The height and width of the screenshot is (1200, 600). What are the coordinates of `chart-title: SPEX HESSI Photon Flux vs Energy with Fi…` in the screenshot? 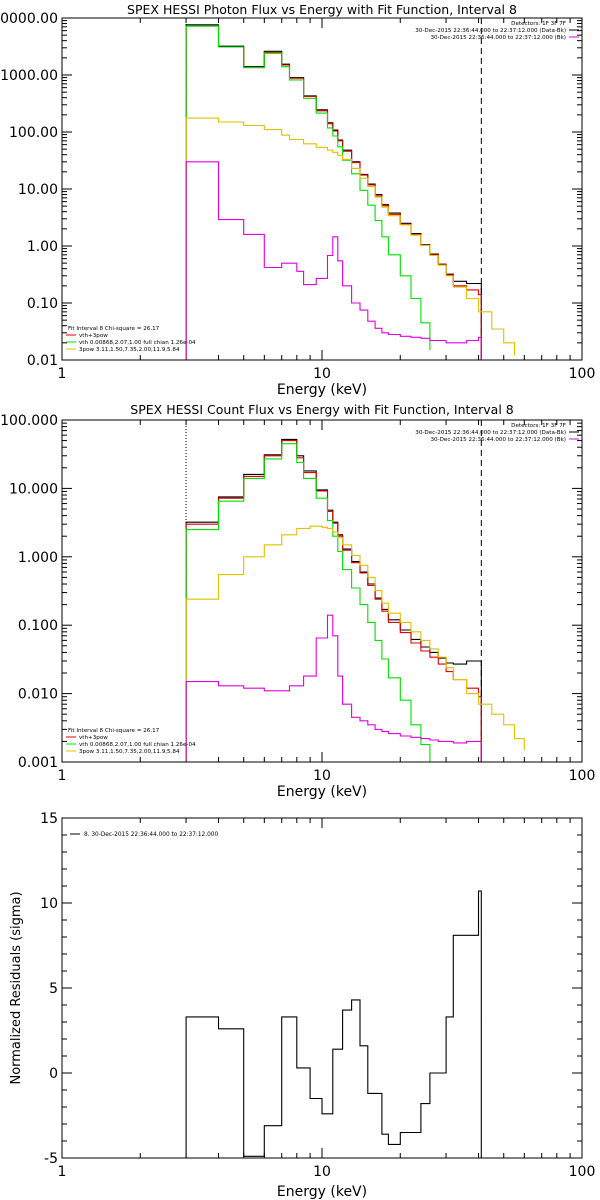 It's located at (322, 9).